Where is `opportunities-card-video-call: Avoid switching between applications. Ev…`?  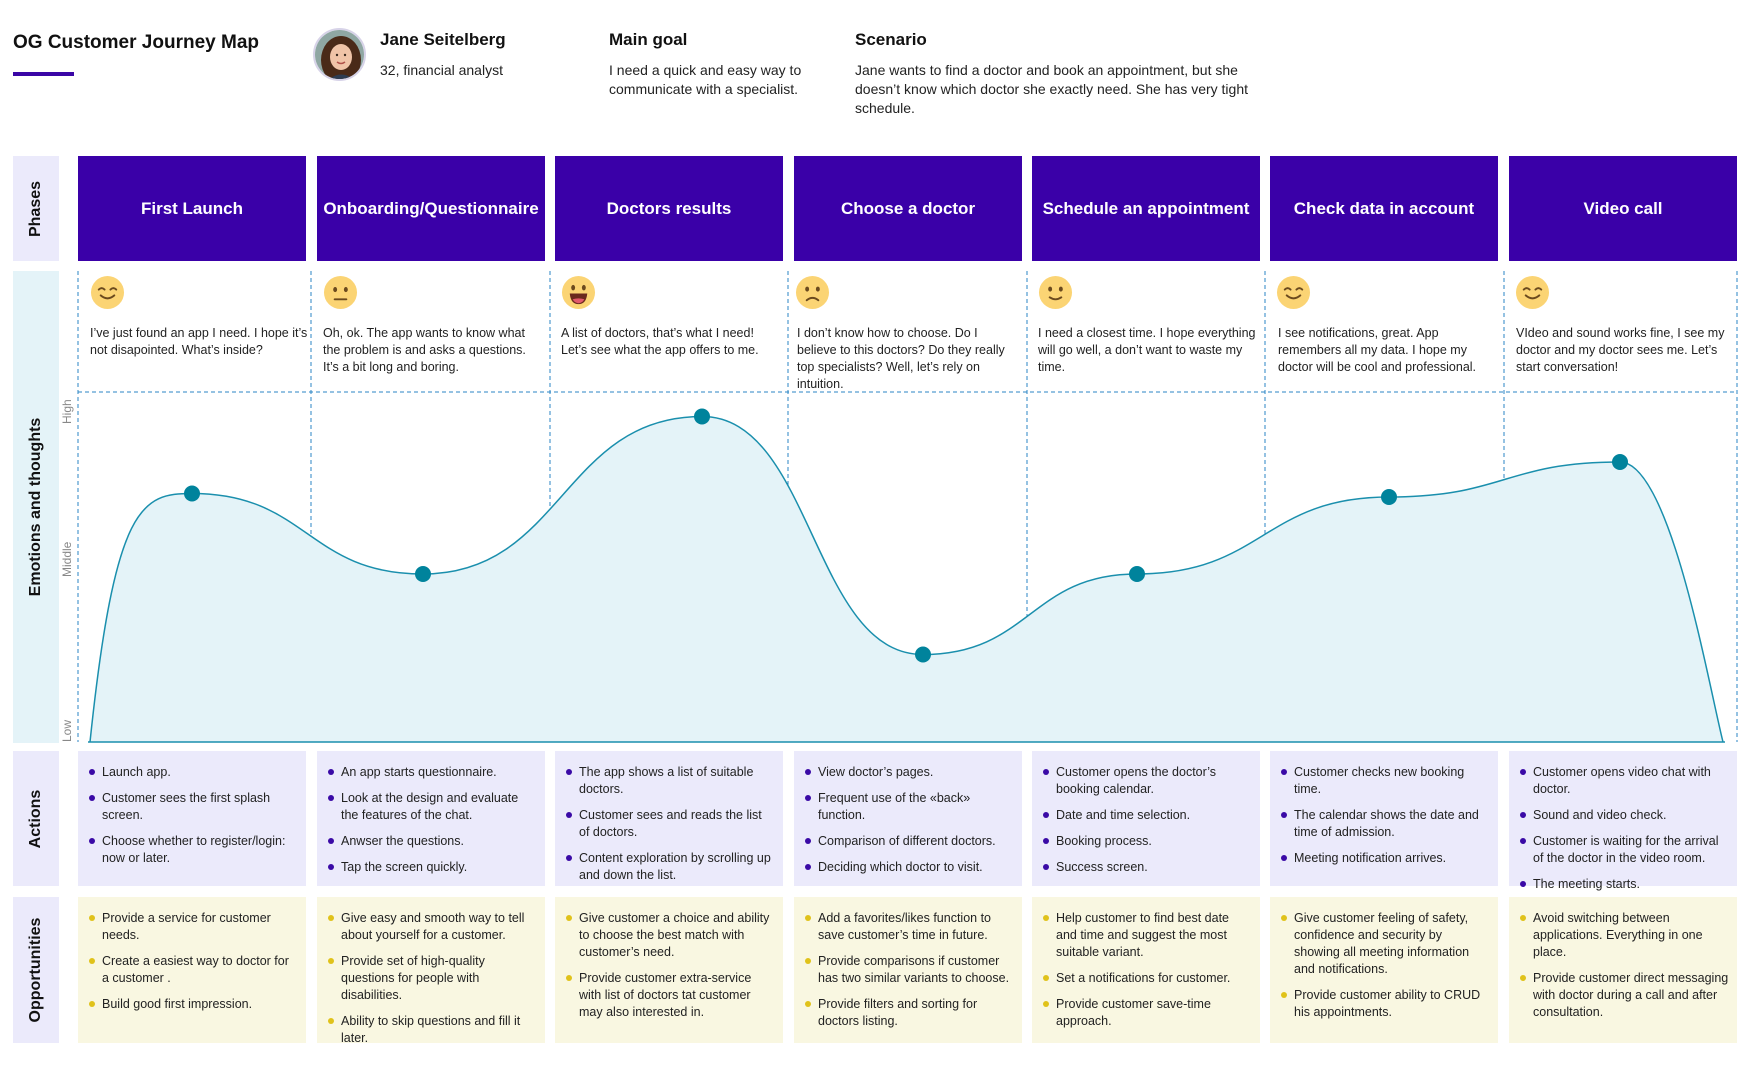
opportunities-card-video-call: Avoid switching between applications. Ev… is located at coordinates (1623, 970).